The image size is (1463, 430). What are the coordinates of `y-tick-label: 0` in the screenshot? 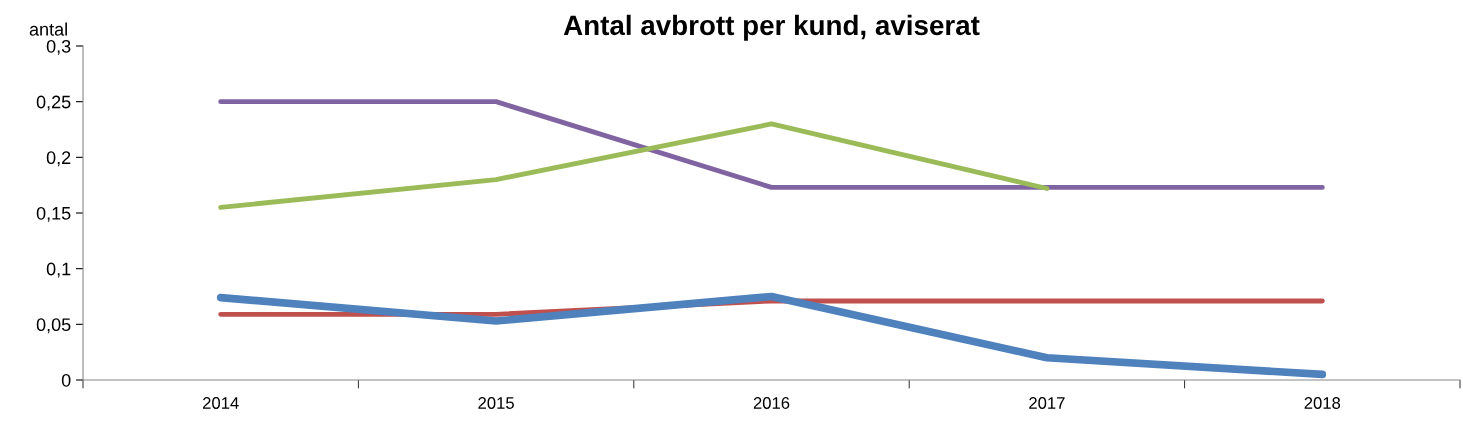 It's located at (66, 380).